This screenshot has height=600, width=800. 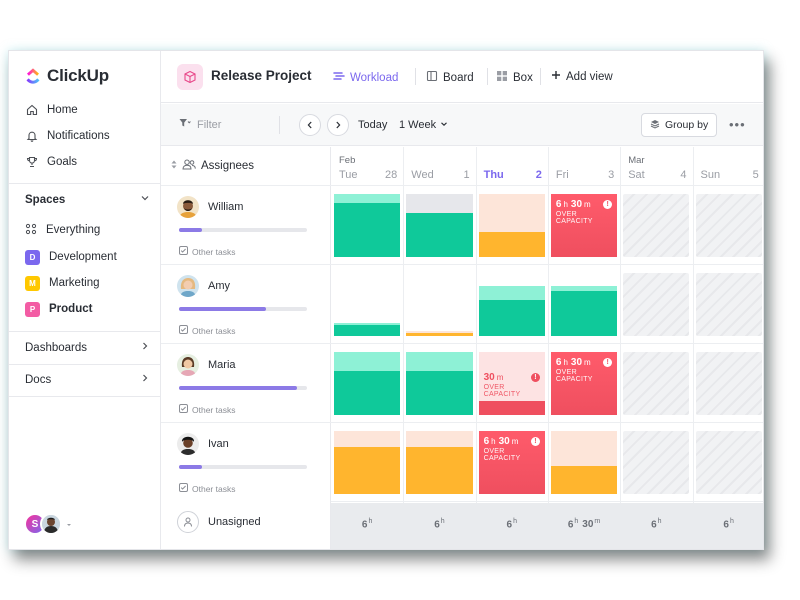 I want to click on amount-unit: m, so click(x=515, y=441).